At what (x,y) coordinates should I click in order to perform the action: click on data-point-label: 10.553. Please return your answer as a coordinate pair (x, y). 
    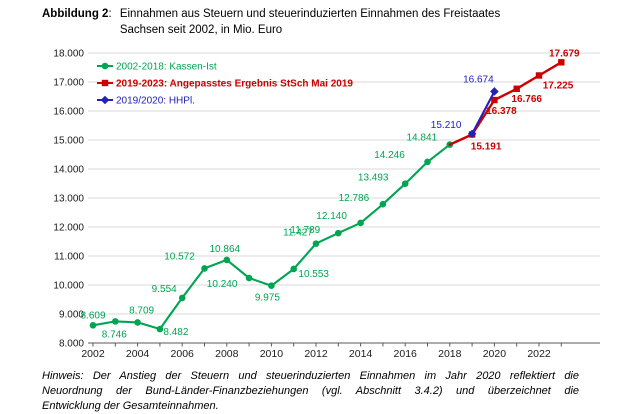
    Looking at the image, I should click on (313, 274).